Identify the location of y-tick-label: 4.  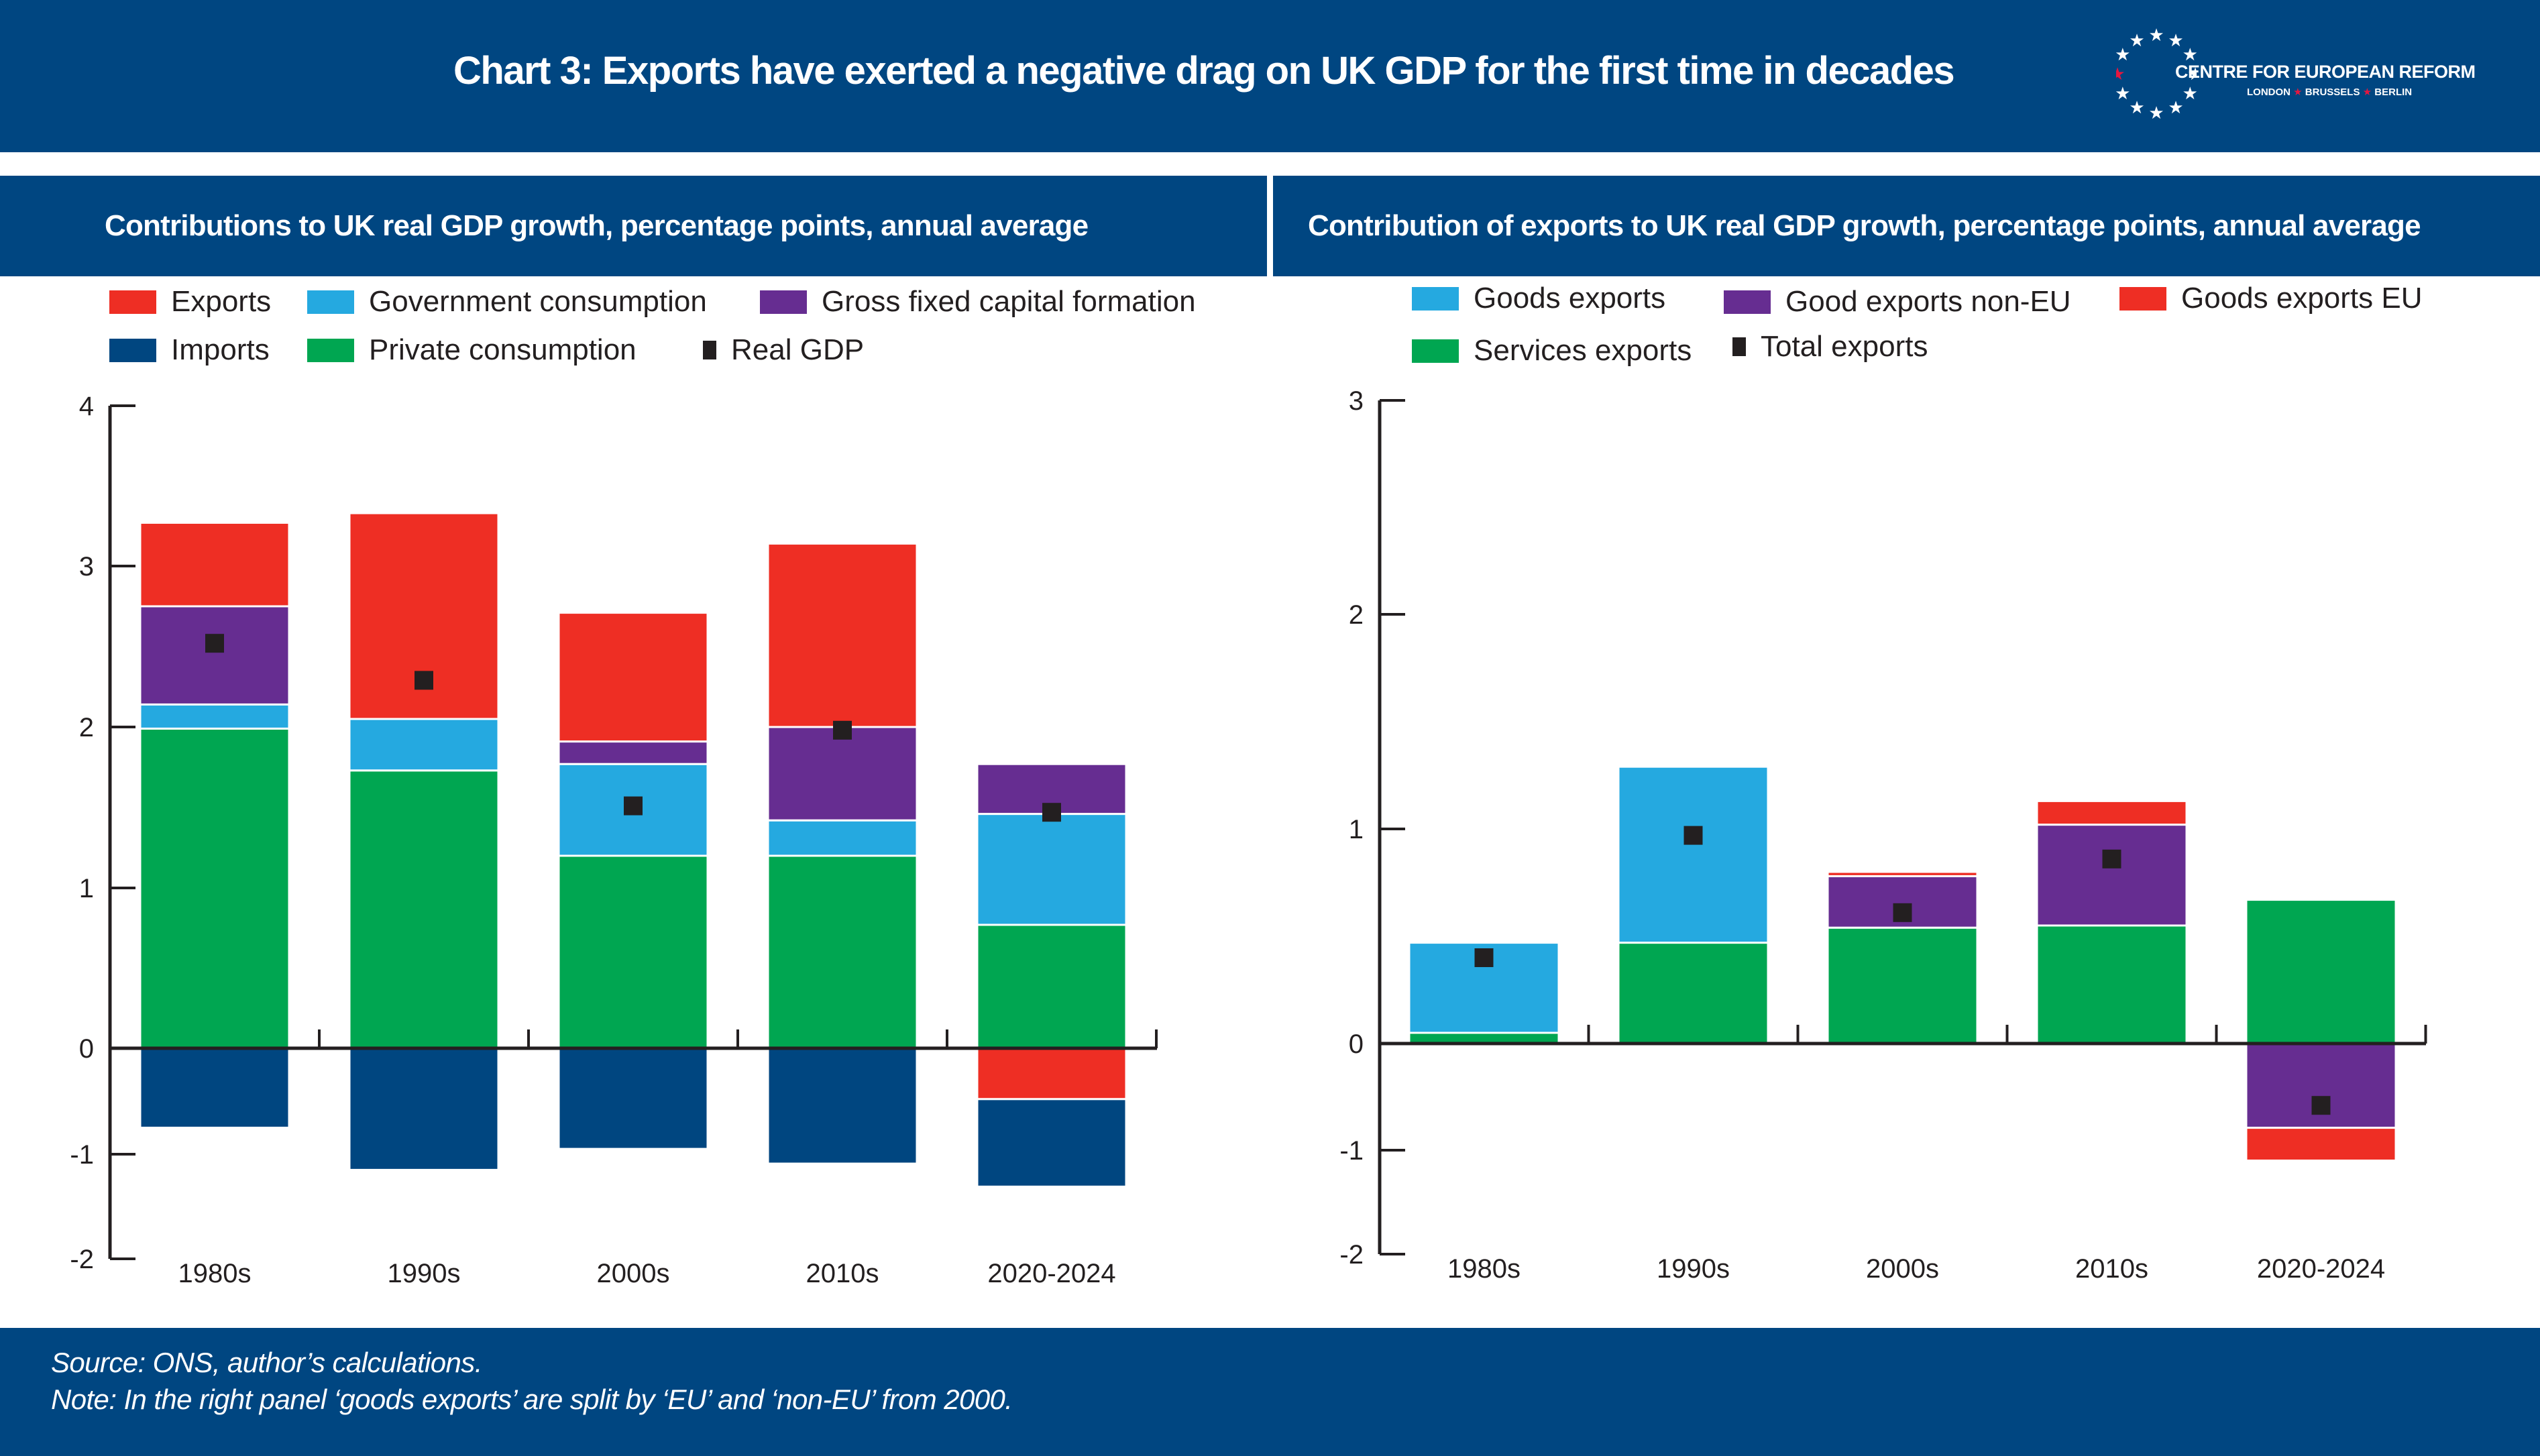
(86, 406).